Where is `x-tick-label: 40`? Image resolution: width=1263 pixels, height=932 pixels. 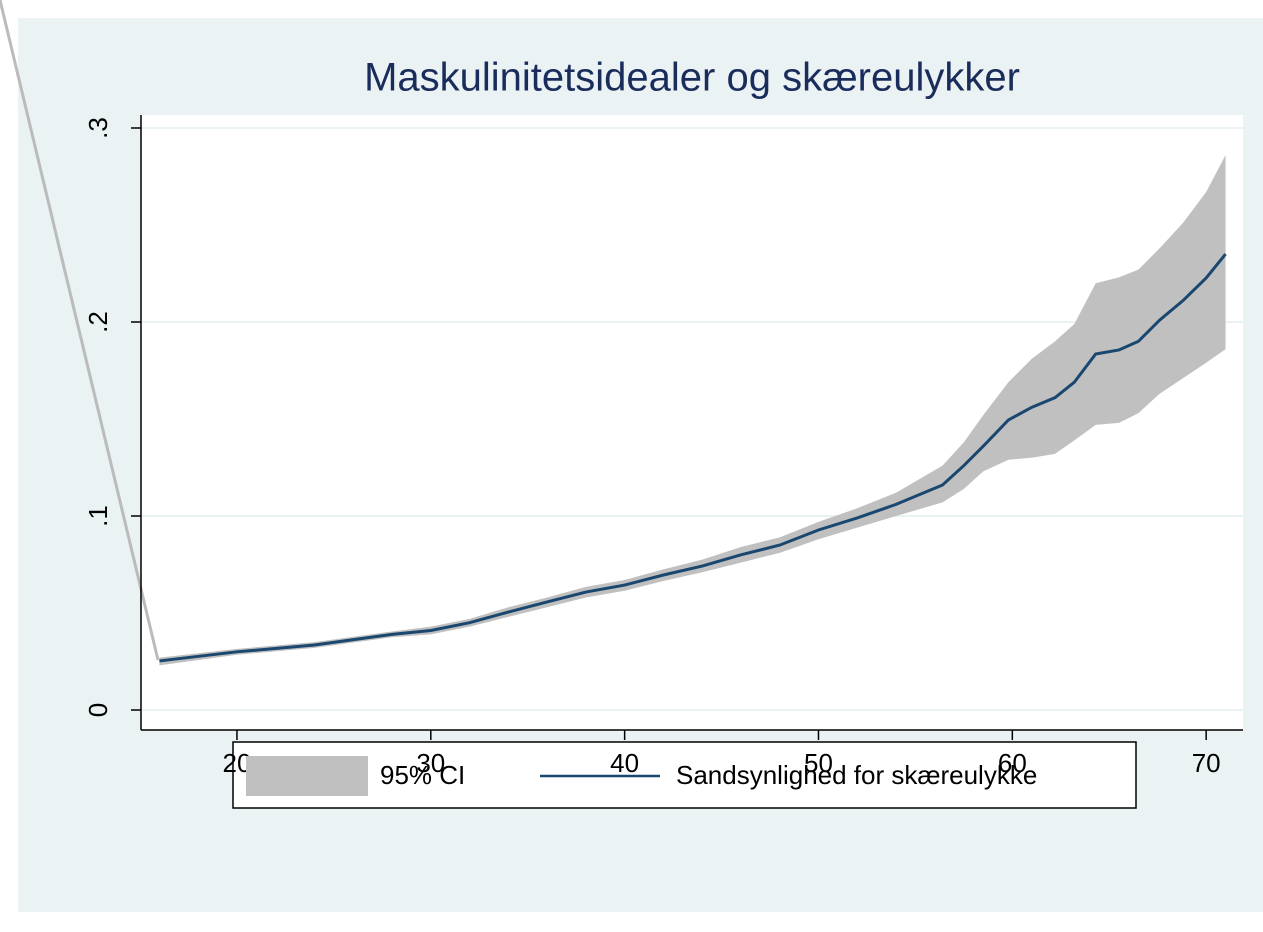 x-tick-label: 40 is located at coordinates (624, 763).